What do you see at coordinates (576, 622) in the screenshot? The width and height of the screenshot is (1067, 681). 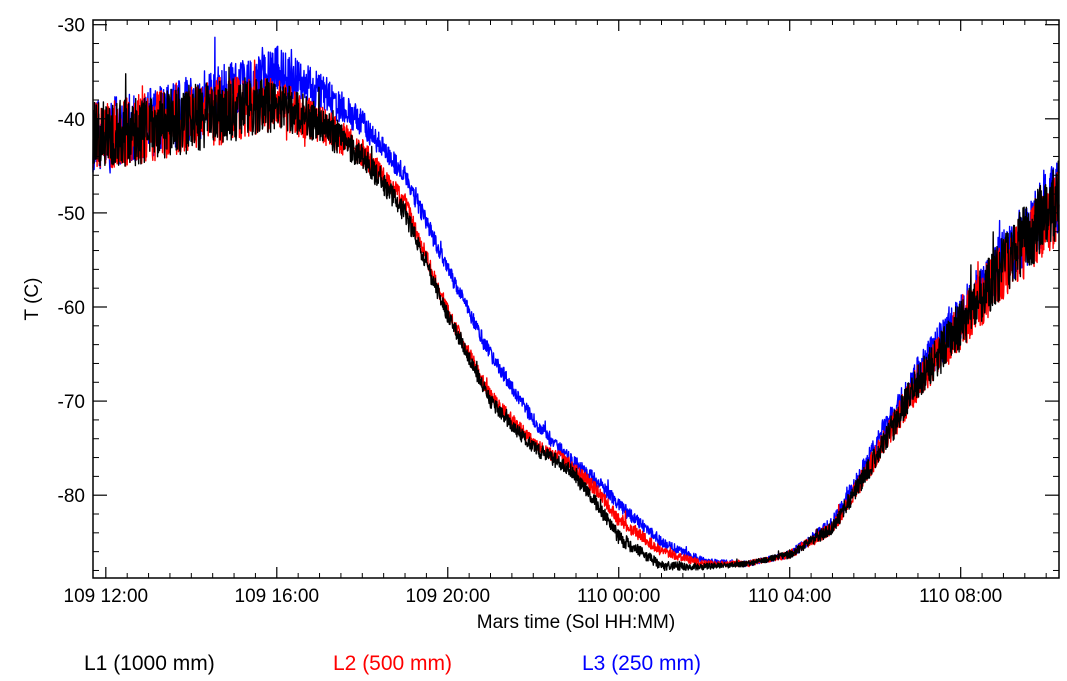 I see `x-axis-title: Mars time (Sol HH:MM)` at bounding box center [576, 622].